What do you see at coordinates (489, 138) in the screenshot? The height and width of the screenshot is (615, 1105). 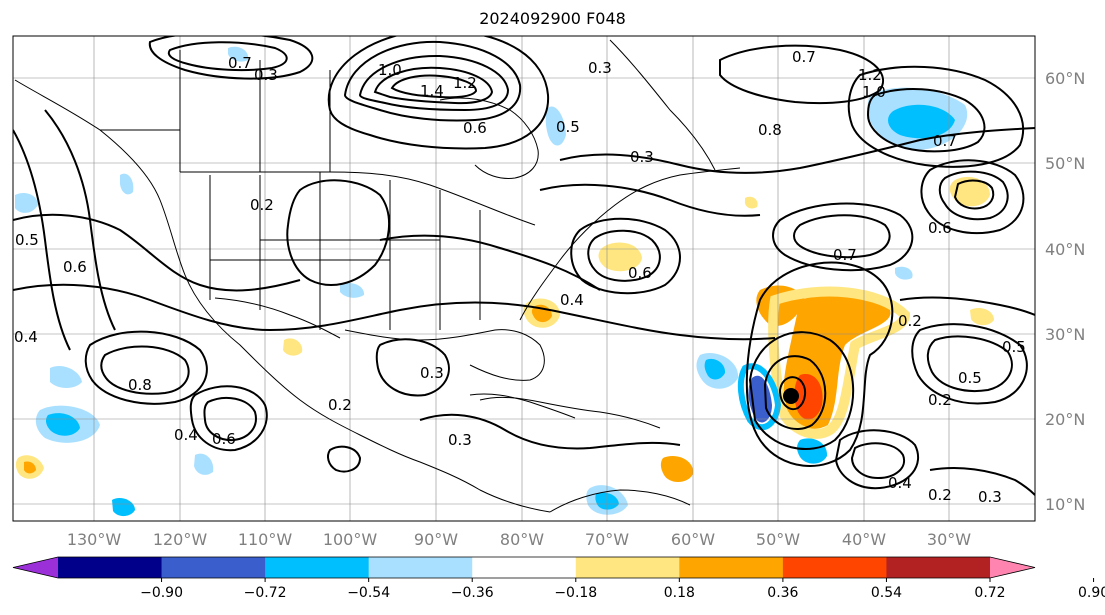 I see `coast-hudson` at bounding box center [489, 138].